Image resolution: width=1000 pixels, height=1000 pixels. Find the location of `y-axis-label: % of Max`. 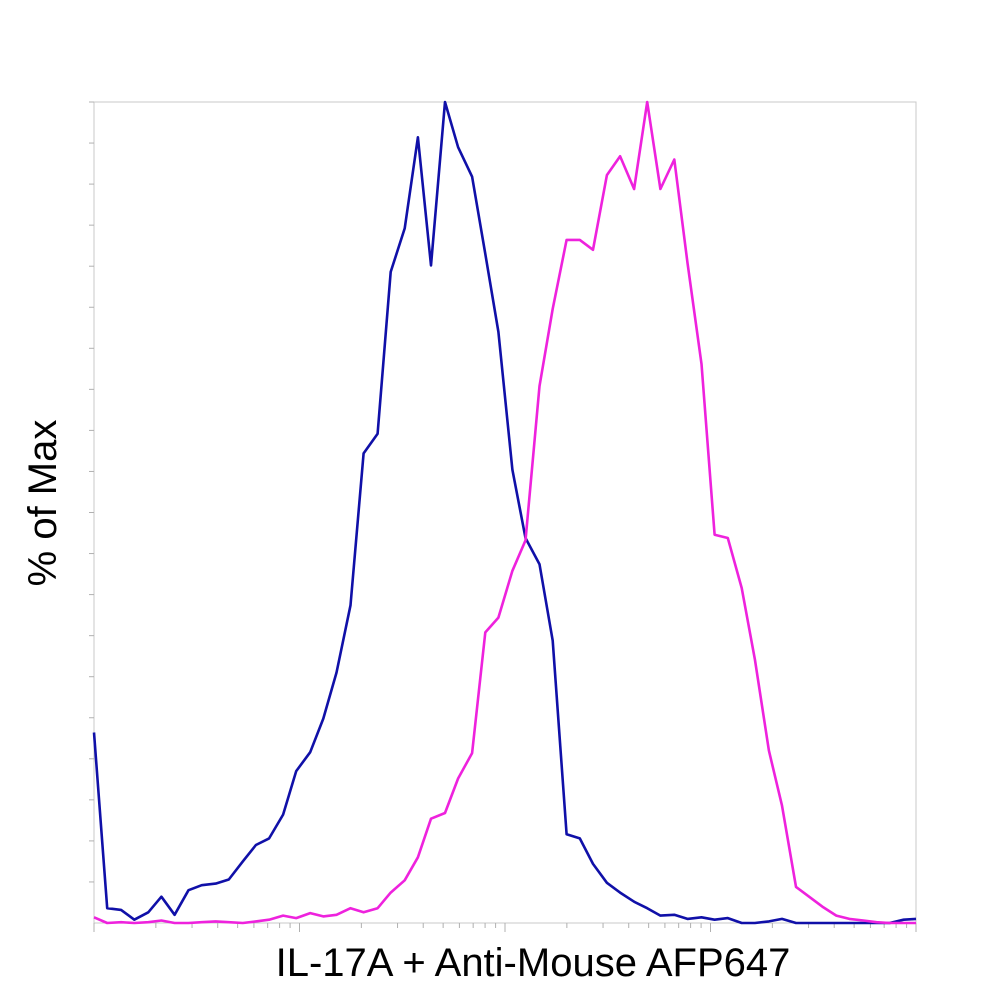

y-axis-label: % of Max is located at coordinates (43, 503).